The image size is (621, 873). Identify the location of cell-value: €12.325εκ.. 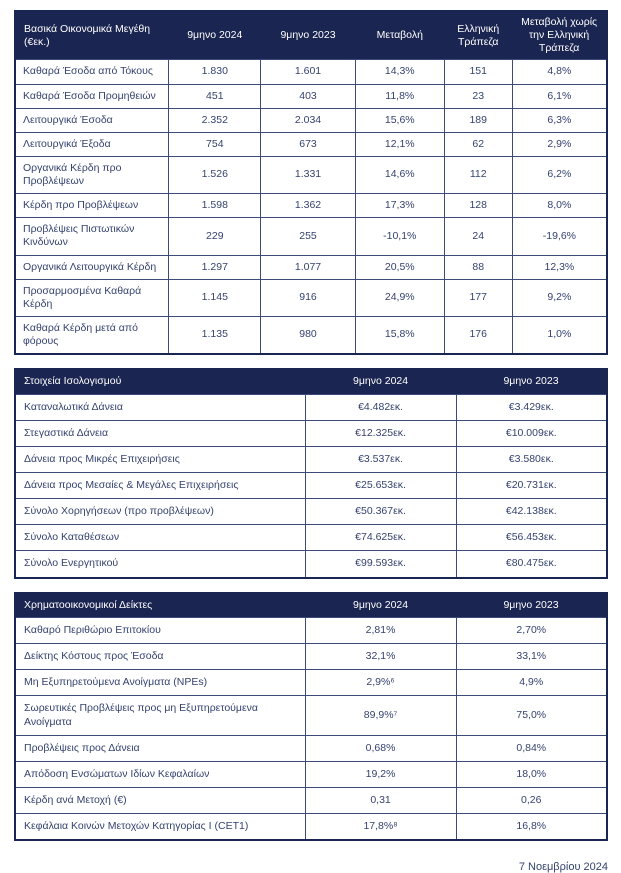
(380, 433).